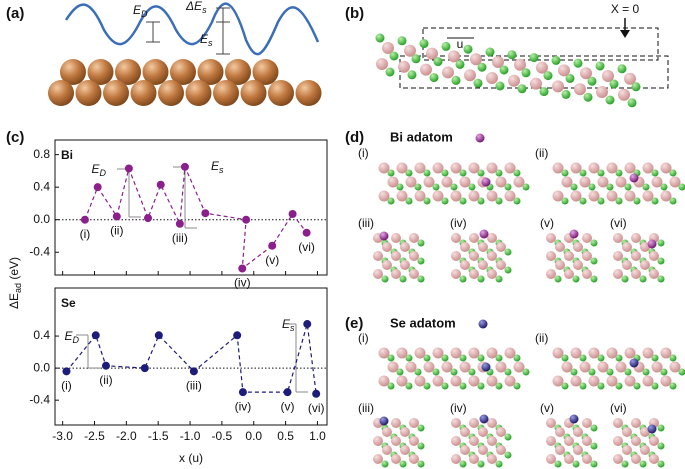 The image size is (685, 469). I want to click on x-tick-label: -3.0, so click(62, 436).